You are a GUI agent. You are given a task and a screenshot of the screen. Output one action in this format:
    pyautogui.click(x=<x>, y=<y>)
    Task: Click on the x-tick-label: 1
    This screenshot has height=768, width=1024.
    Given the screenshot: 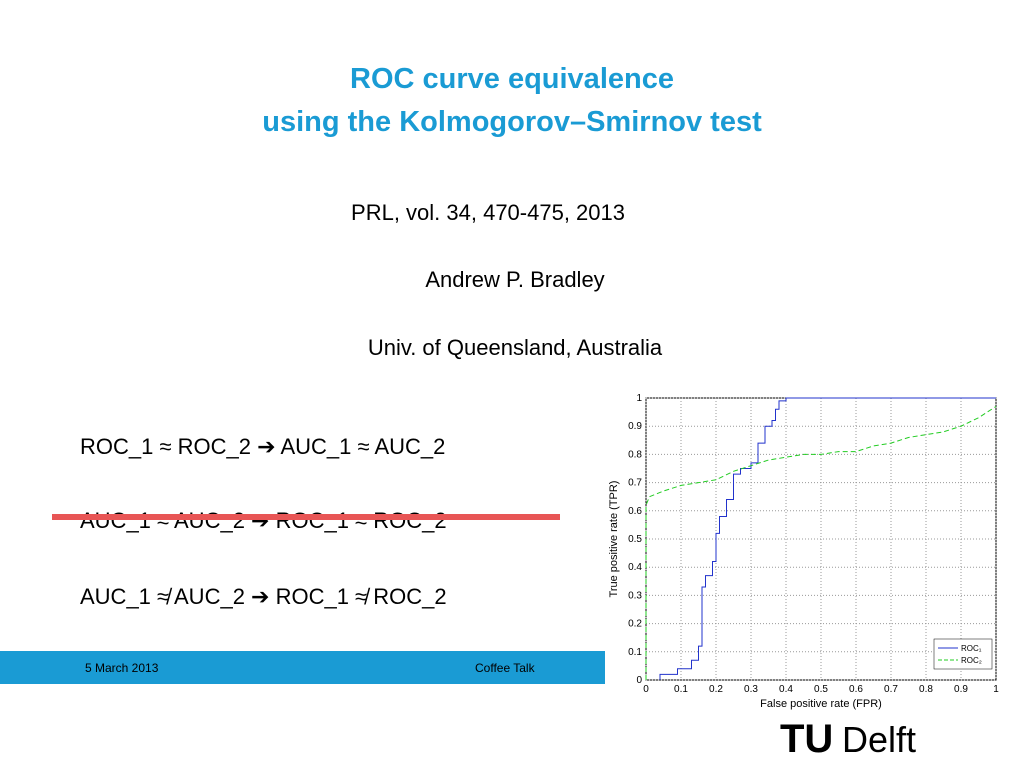 What is the action you would take?
    pyautogui.click(x=996, y=689)
    